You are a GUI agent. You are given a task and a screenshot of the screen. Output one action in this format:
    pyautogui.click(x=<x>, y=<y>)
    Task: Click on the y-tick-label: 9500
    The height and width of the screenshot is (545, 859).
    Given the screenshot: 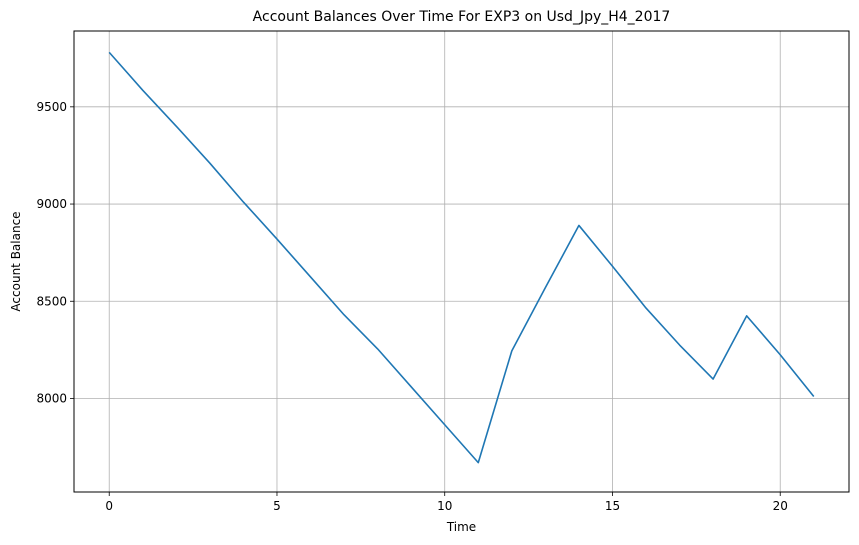 What is the action you would take?
    pyautogui.click(x=51, y=107)
    